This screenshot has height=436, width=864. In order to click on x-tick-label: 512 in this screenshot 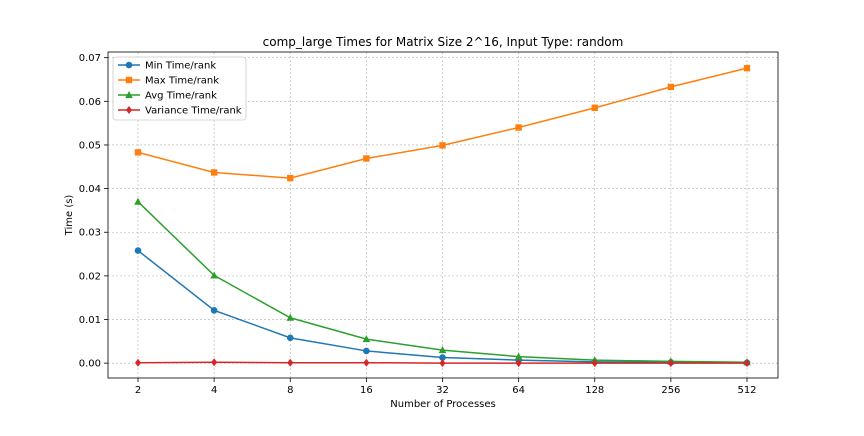, I will do `click(746, 390)`.